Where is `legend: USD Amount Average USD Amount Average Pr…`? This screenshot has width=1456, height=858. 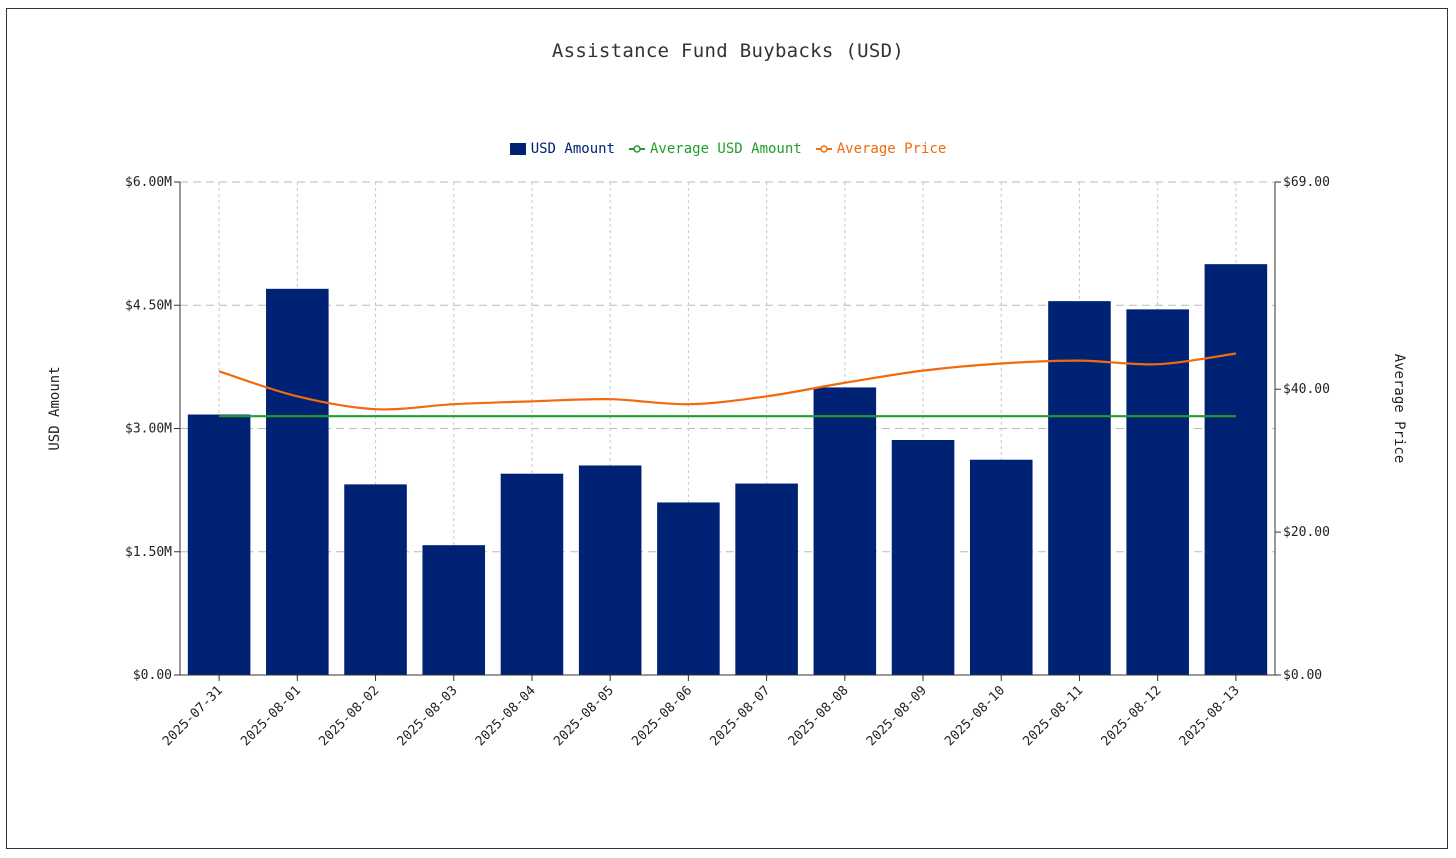
legend: USD Amount Average USD Amount Average Pr… is located at coordinates (728, 149).